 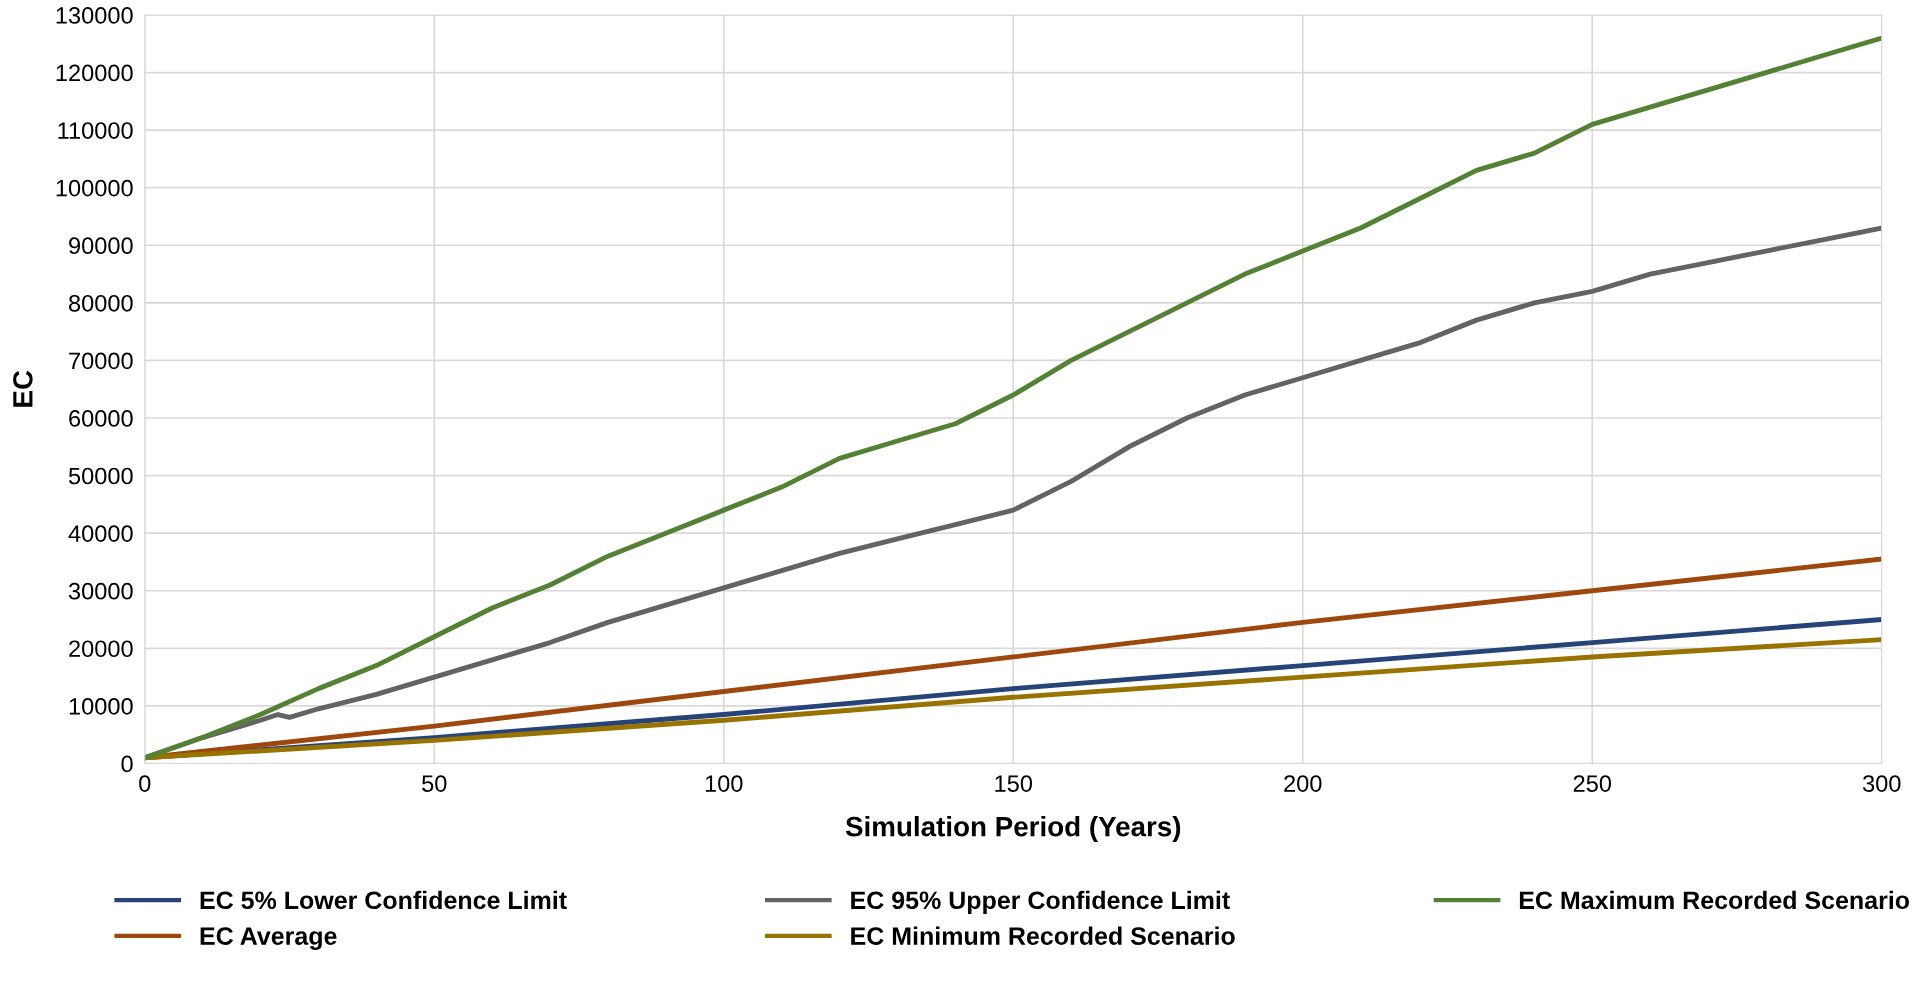 I want to click on x-tick-label: 50, so click(x=434, y=783).